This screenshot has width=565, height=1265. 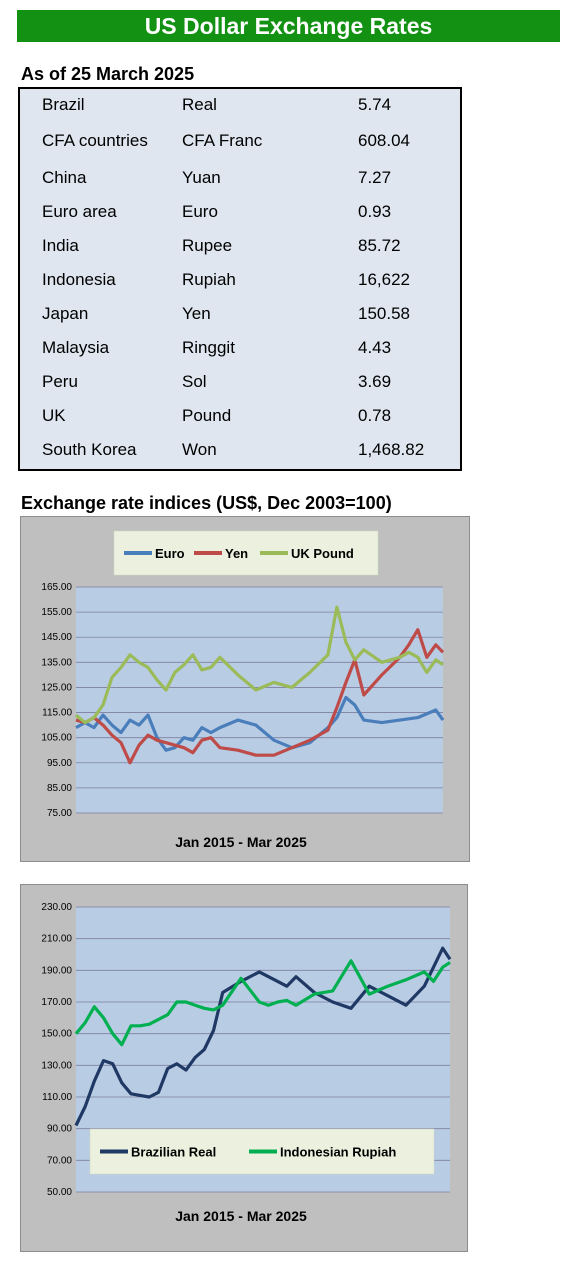 I want to click on currency-name: Won, so click(x=199, y=449).